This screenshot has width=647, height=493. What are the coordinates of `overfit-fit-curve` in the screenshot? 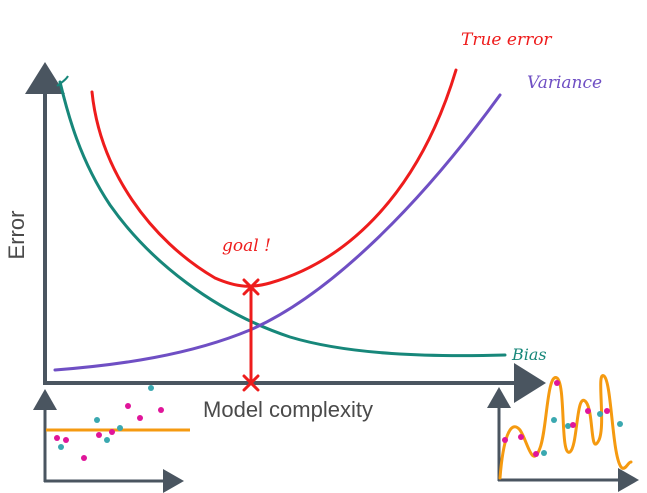 It's located at (565, 427).